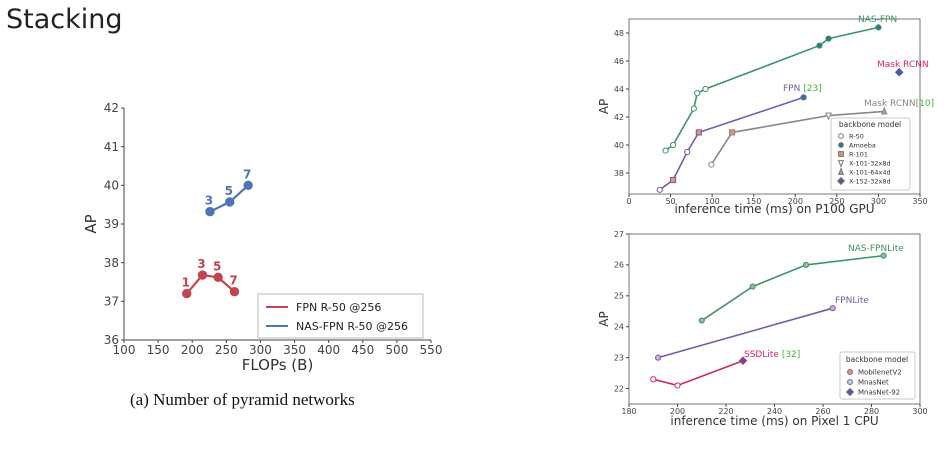  Describe the element at coordinates (619, 117) in the screenshot. I see `y-tick-label: 42` at that location.